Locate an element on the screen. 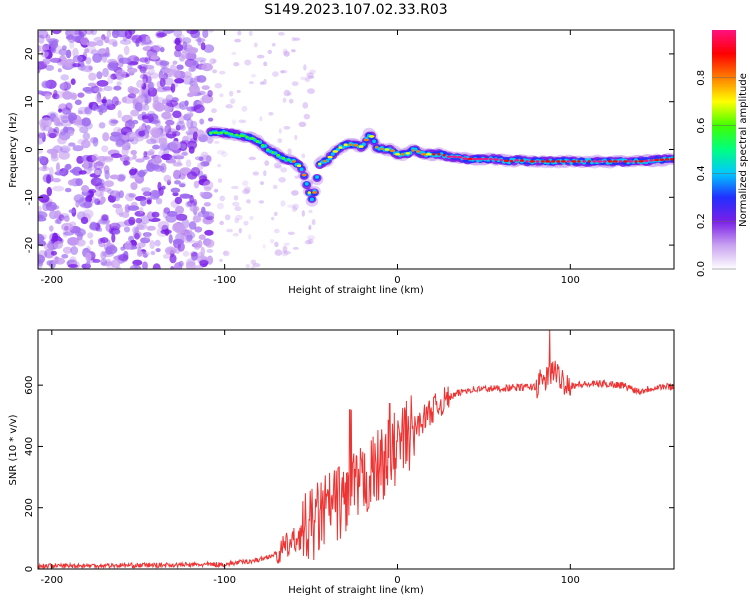 This screenshot has width=750, height=600. colorbar-label: Normalized spectral amplitude is located at coordinates (743, 150).